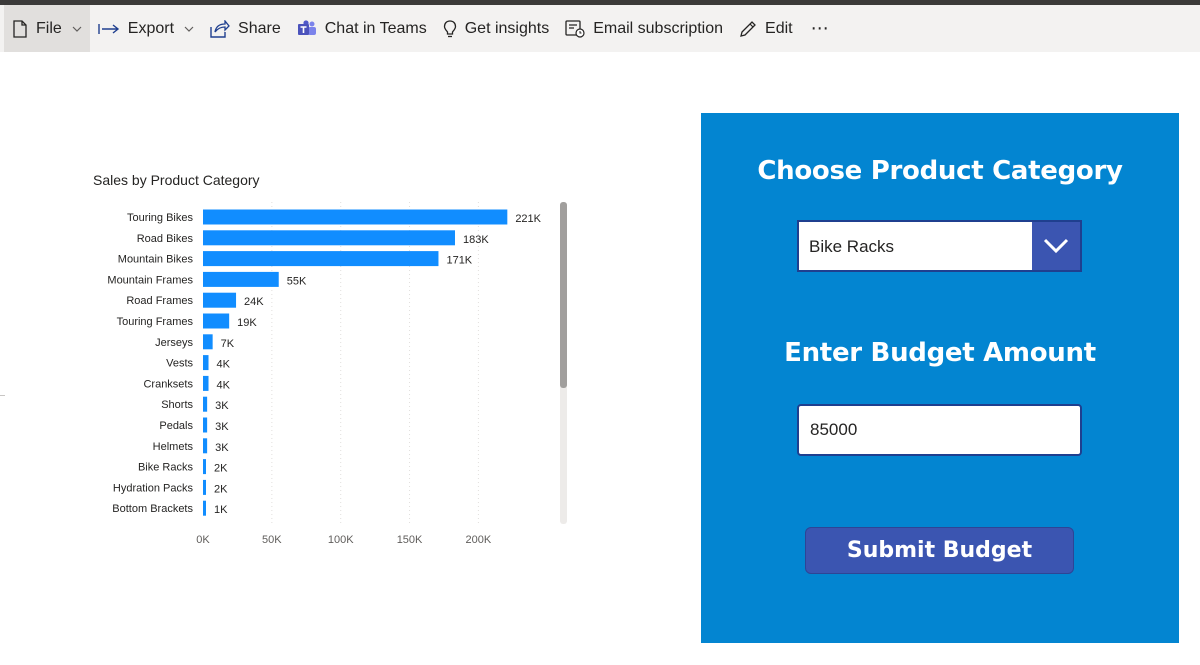 Image resolution: width=1200 pixels, height=665 pixels. I want to click on category-label: Shorts, so click(177, 405).